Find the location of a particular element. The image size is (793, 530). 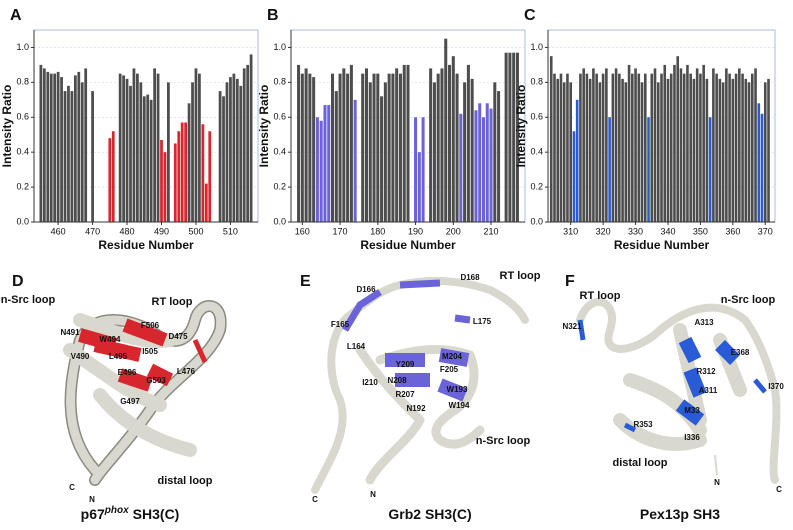

x-axis-label: Residue Number is located at coordinates (662, 245).